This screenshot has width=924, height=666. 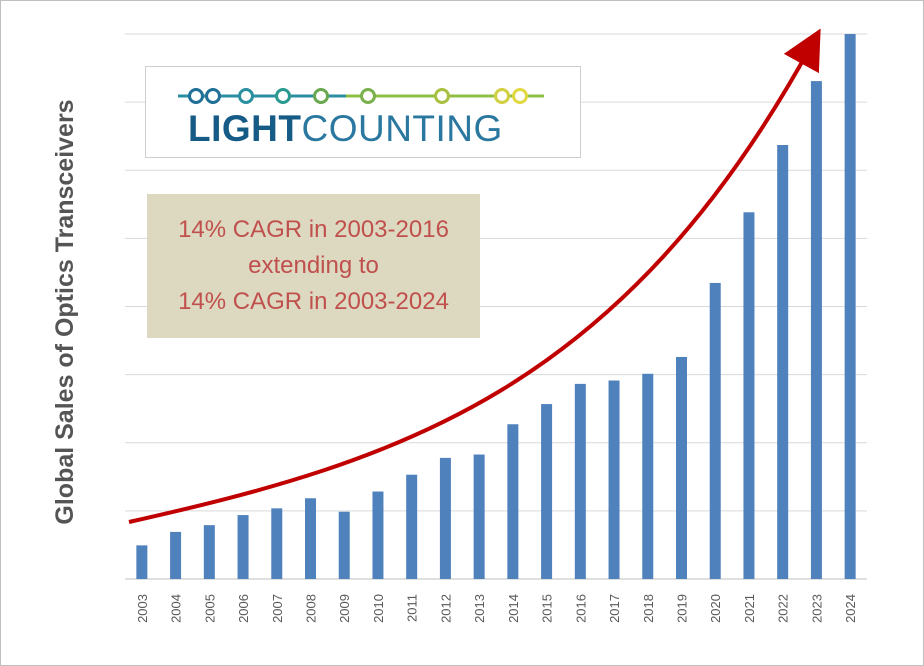 What do you see at coordinates (580, 608) in the screenshot?
I see `x-tick-2016: 2016` at bounding box center [580, 608].